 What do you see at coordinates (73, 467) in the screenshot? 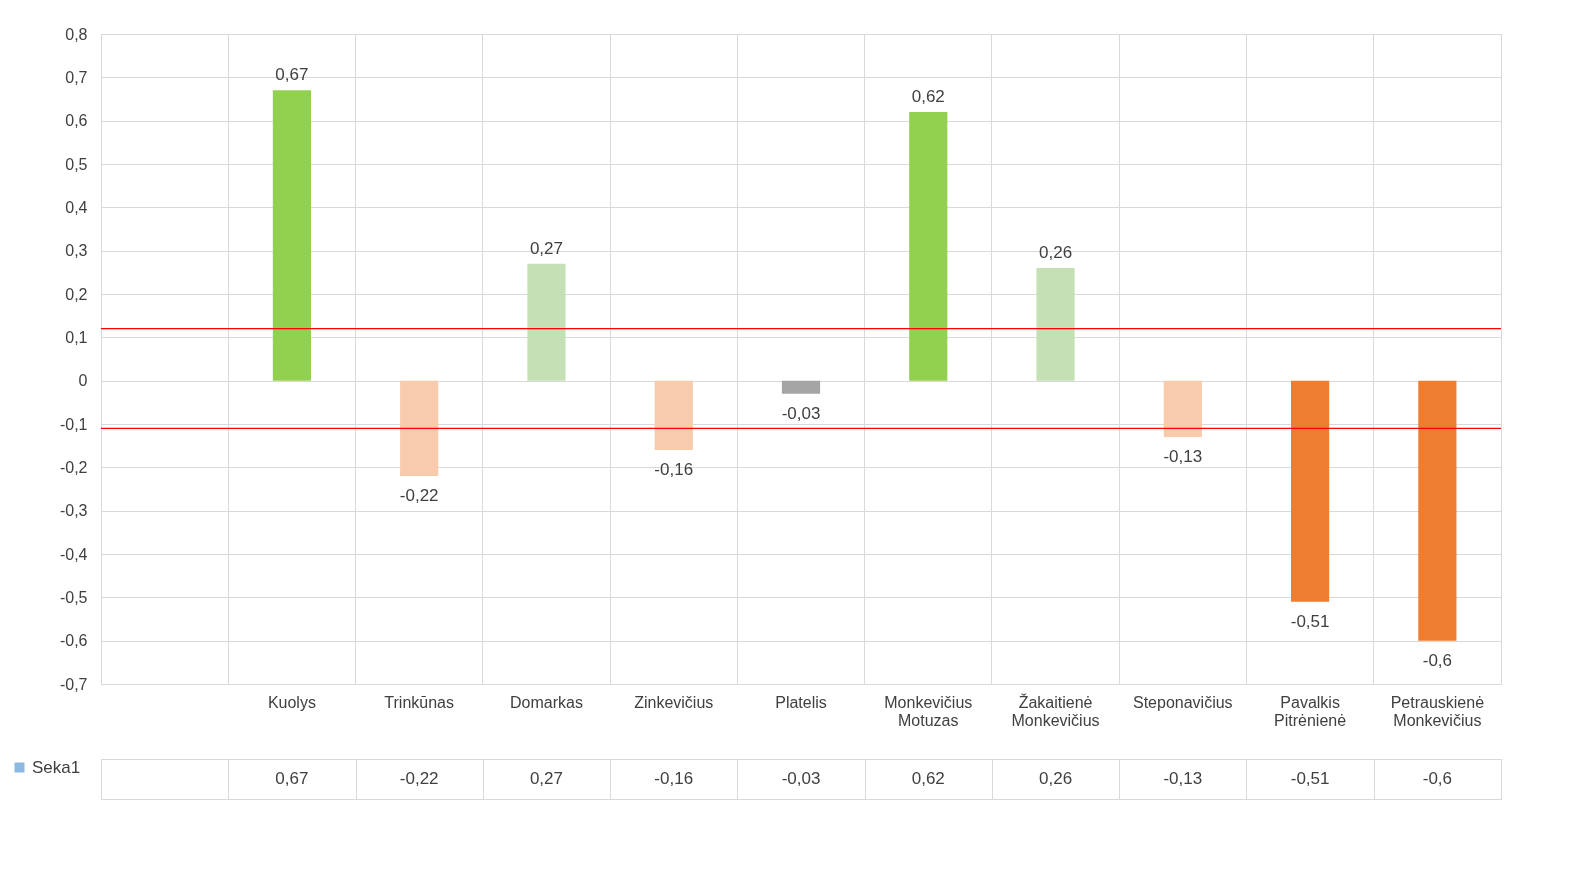
I see `y-tick-label: -0,2` at bounding box center [73, 467].